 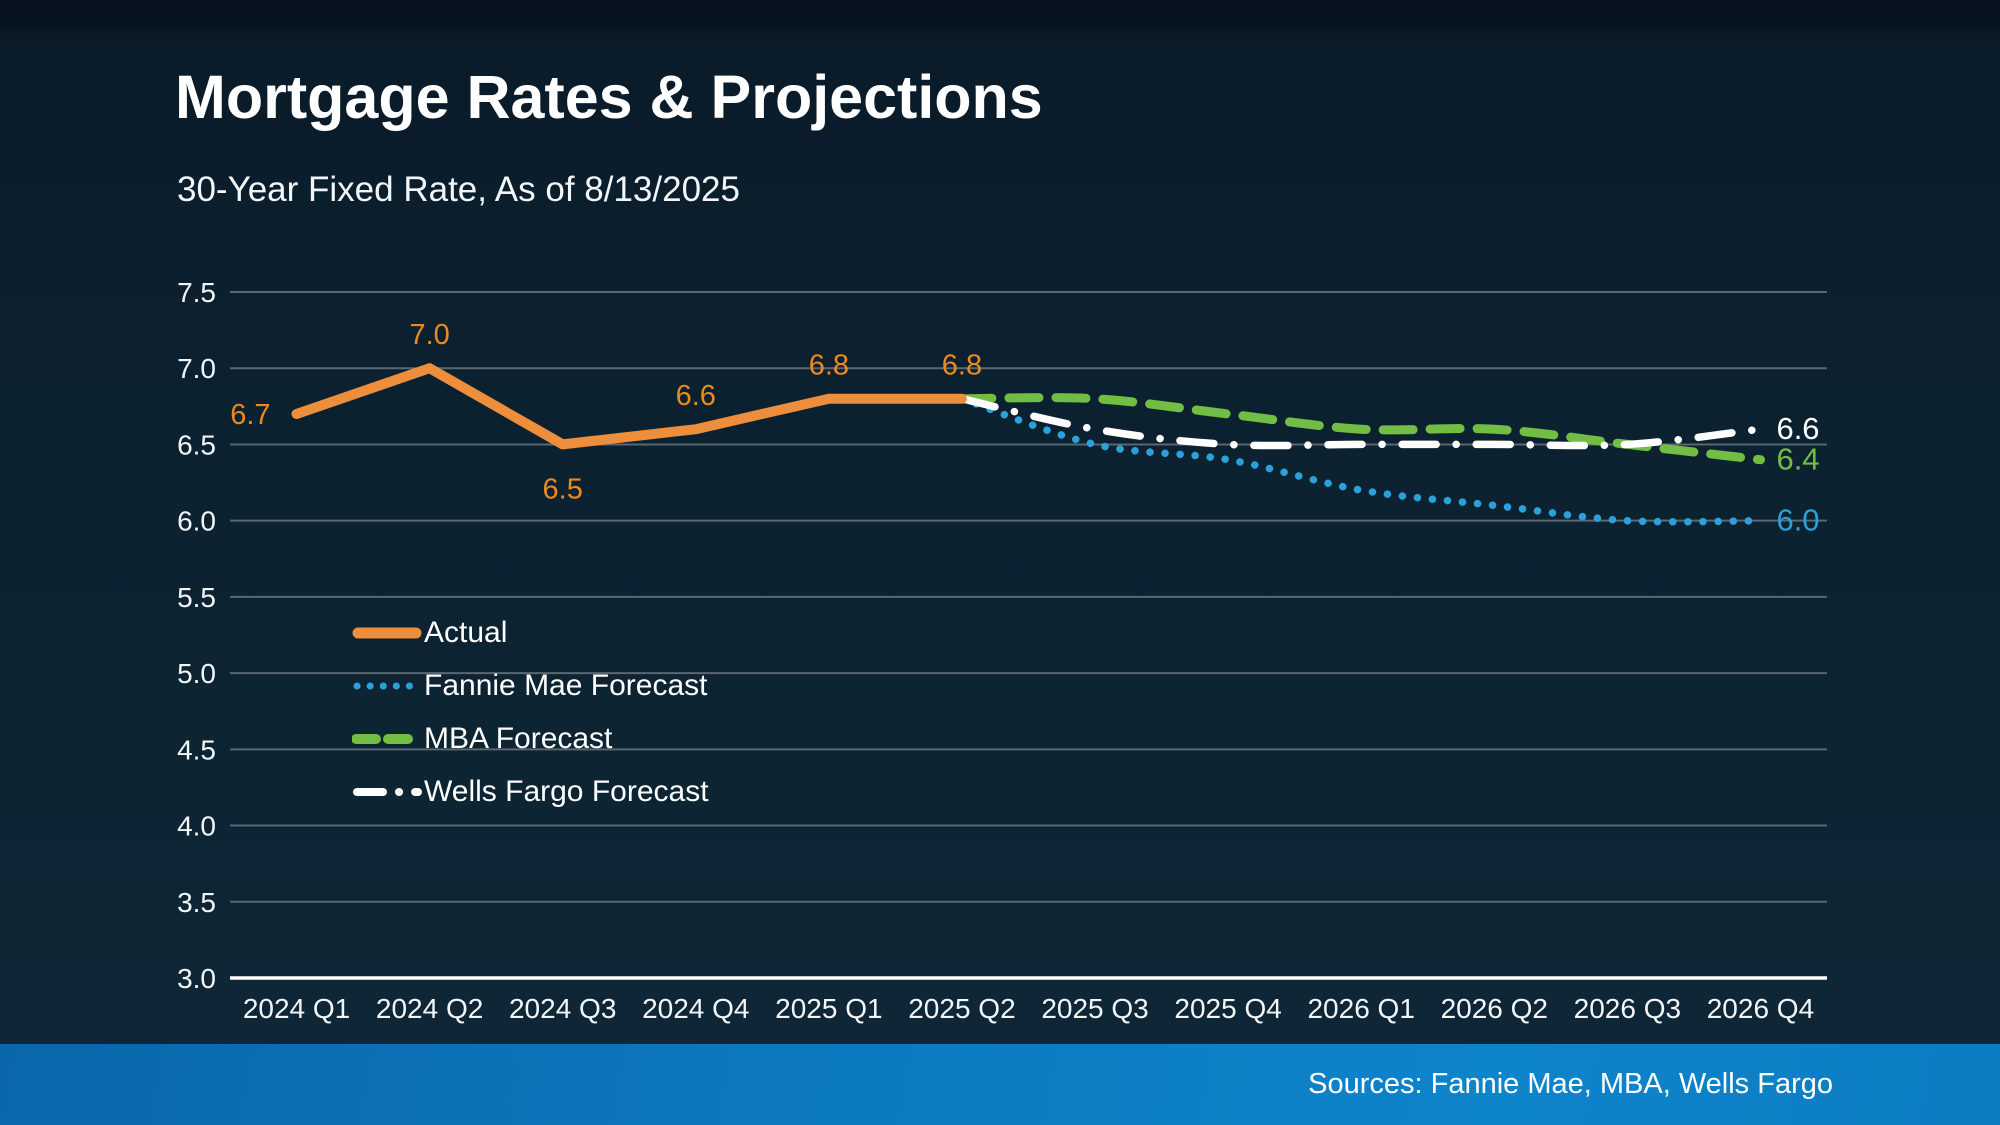 I want to click on end-label-mba-forecast: 6.4, so click(x=1797, y=459).